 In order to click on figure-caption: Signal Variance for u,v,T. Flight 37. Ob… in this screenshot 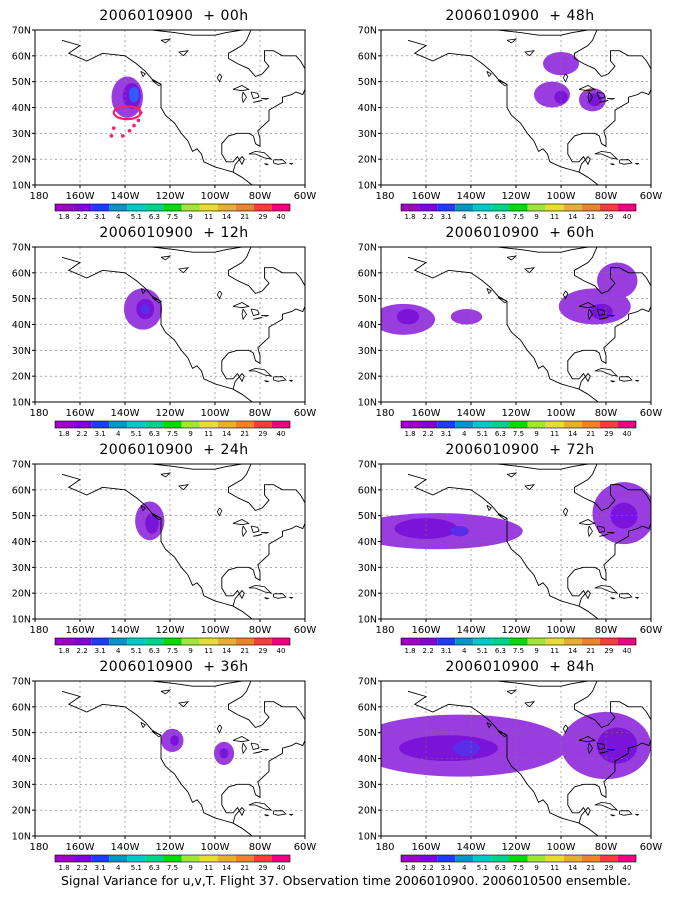, I will do `click(346, 880)`.